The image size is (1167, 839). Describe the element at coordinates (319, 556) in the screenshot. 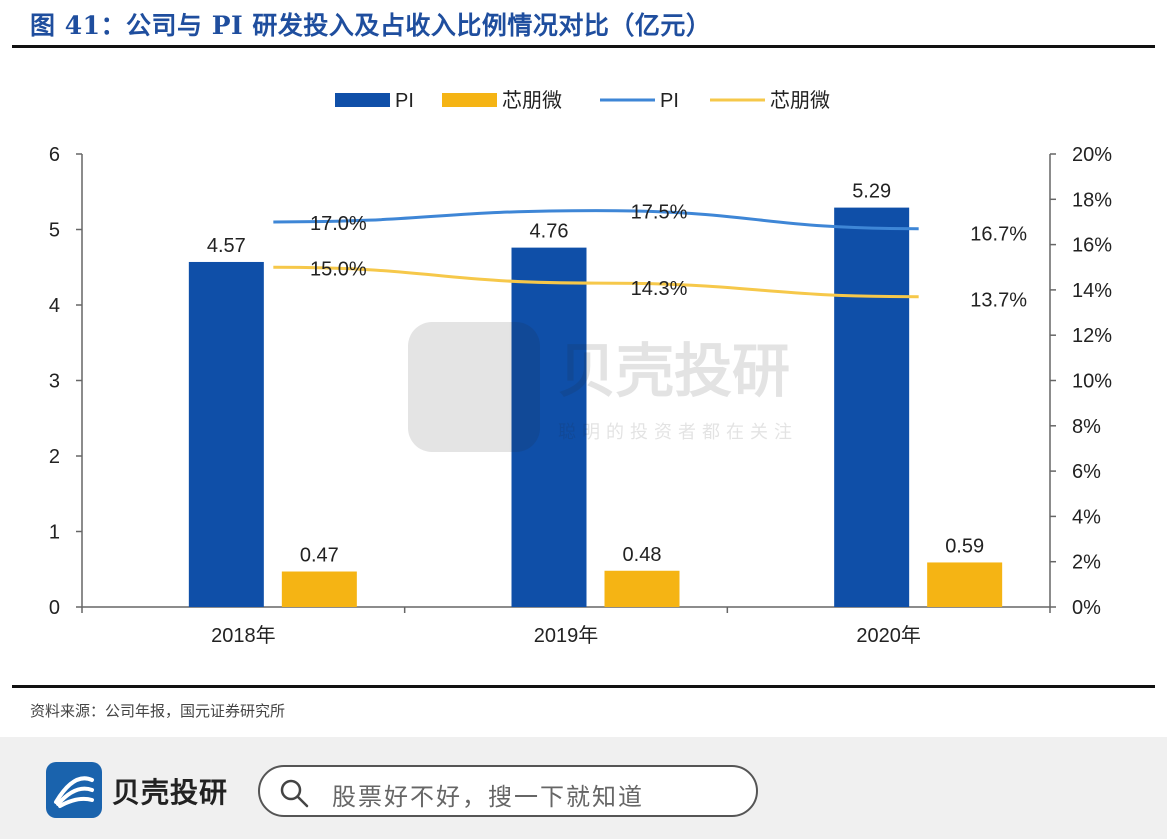

I see `bar-data-label: 0.47` at that location.